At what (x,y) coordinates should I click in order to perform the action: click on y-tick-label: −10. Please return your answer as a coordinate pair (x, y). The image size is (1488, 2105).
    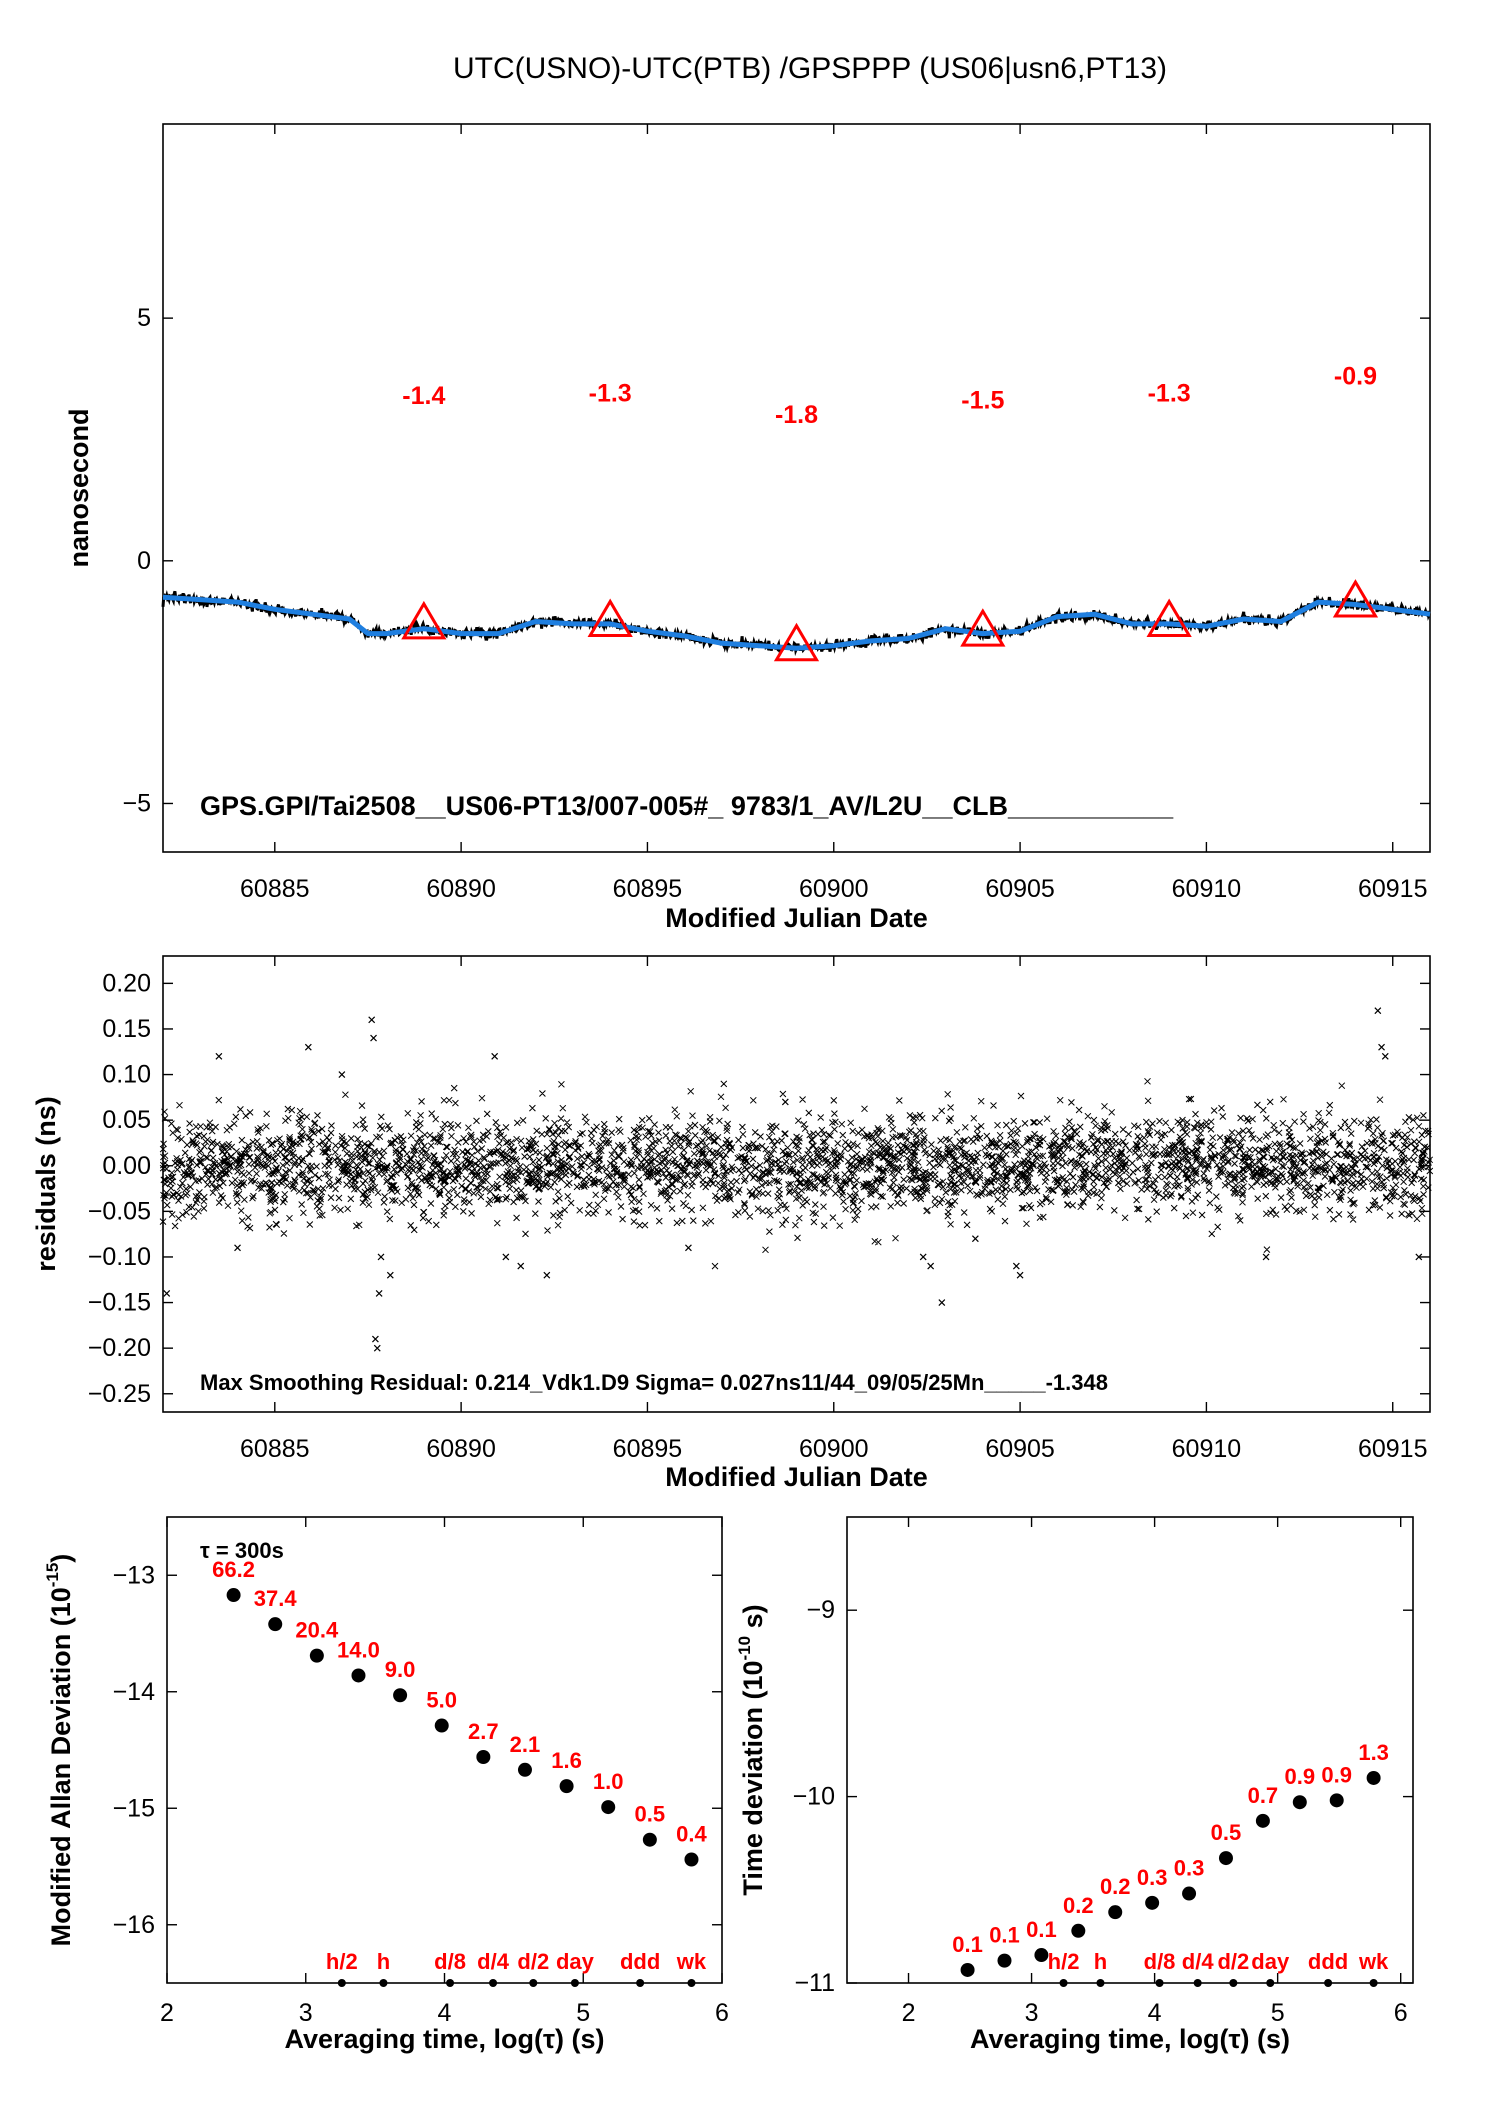
    Looking at the image, I should click on (814, 1797).